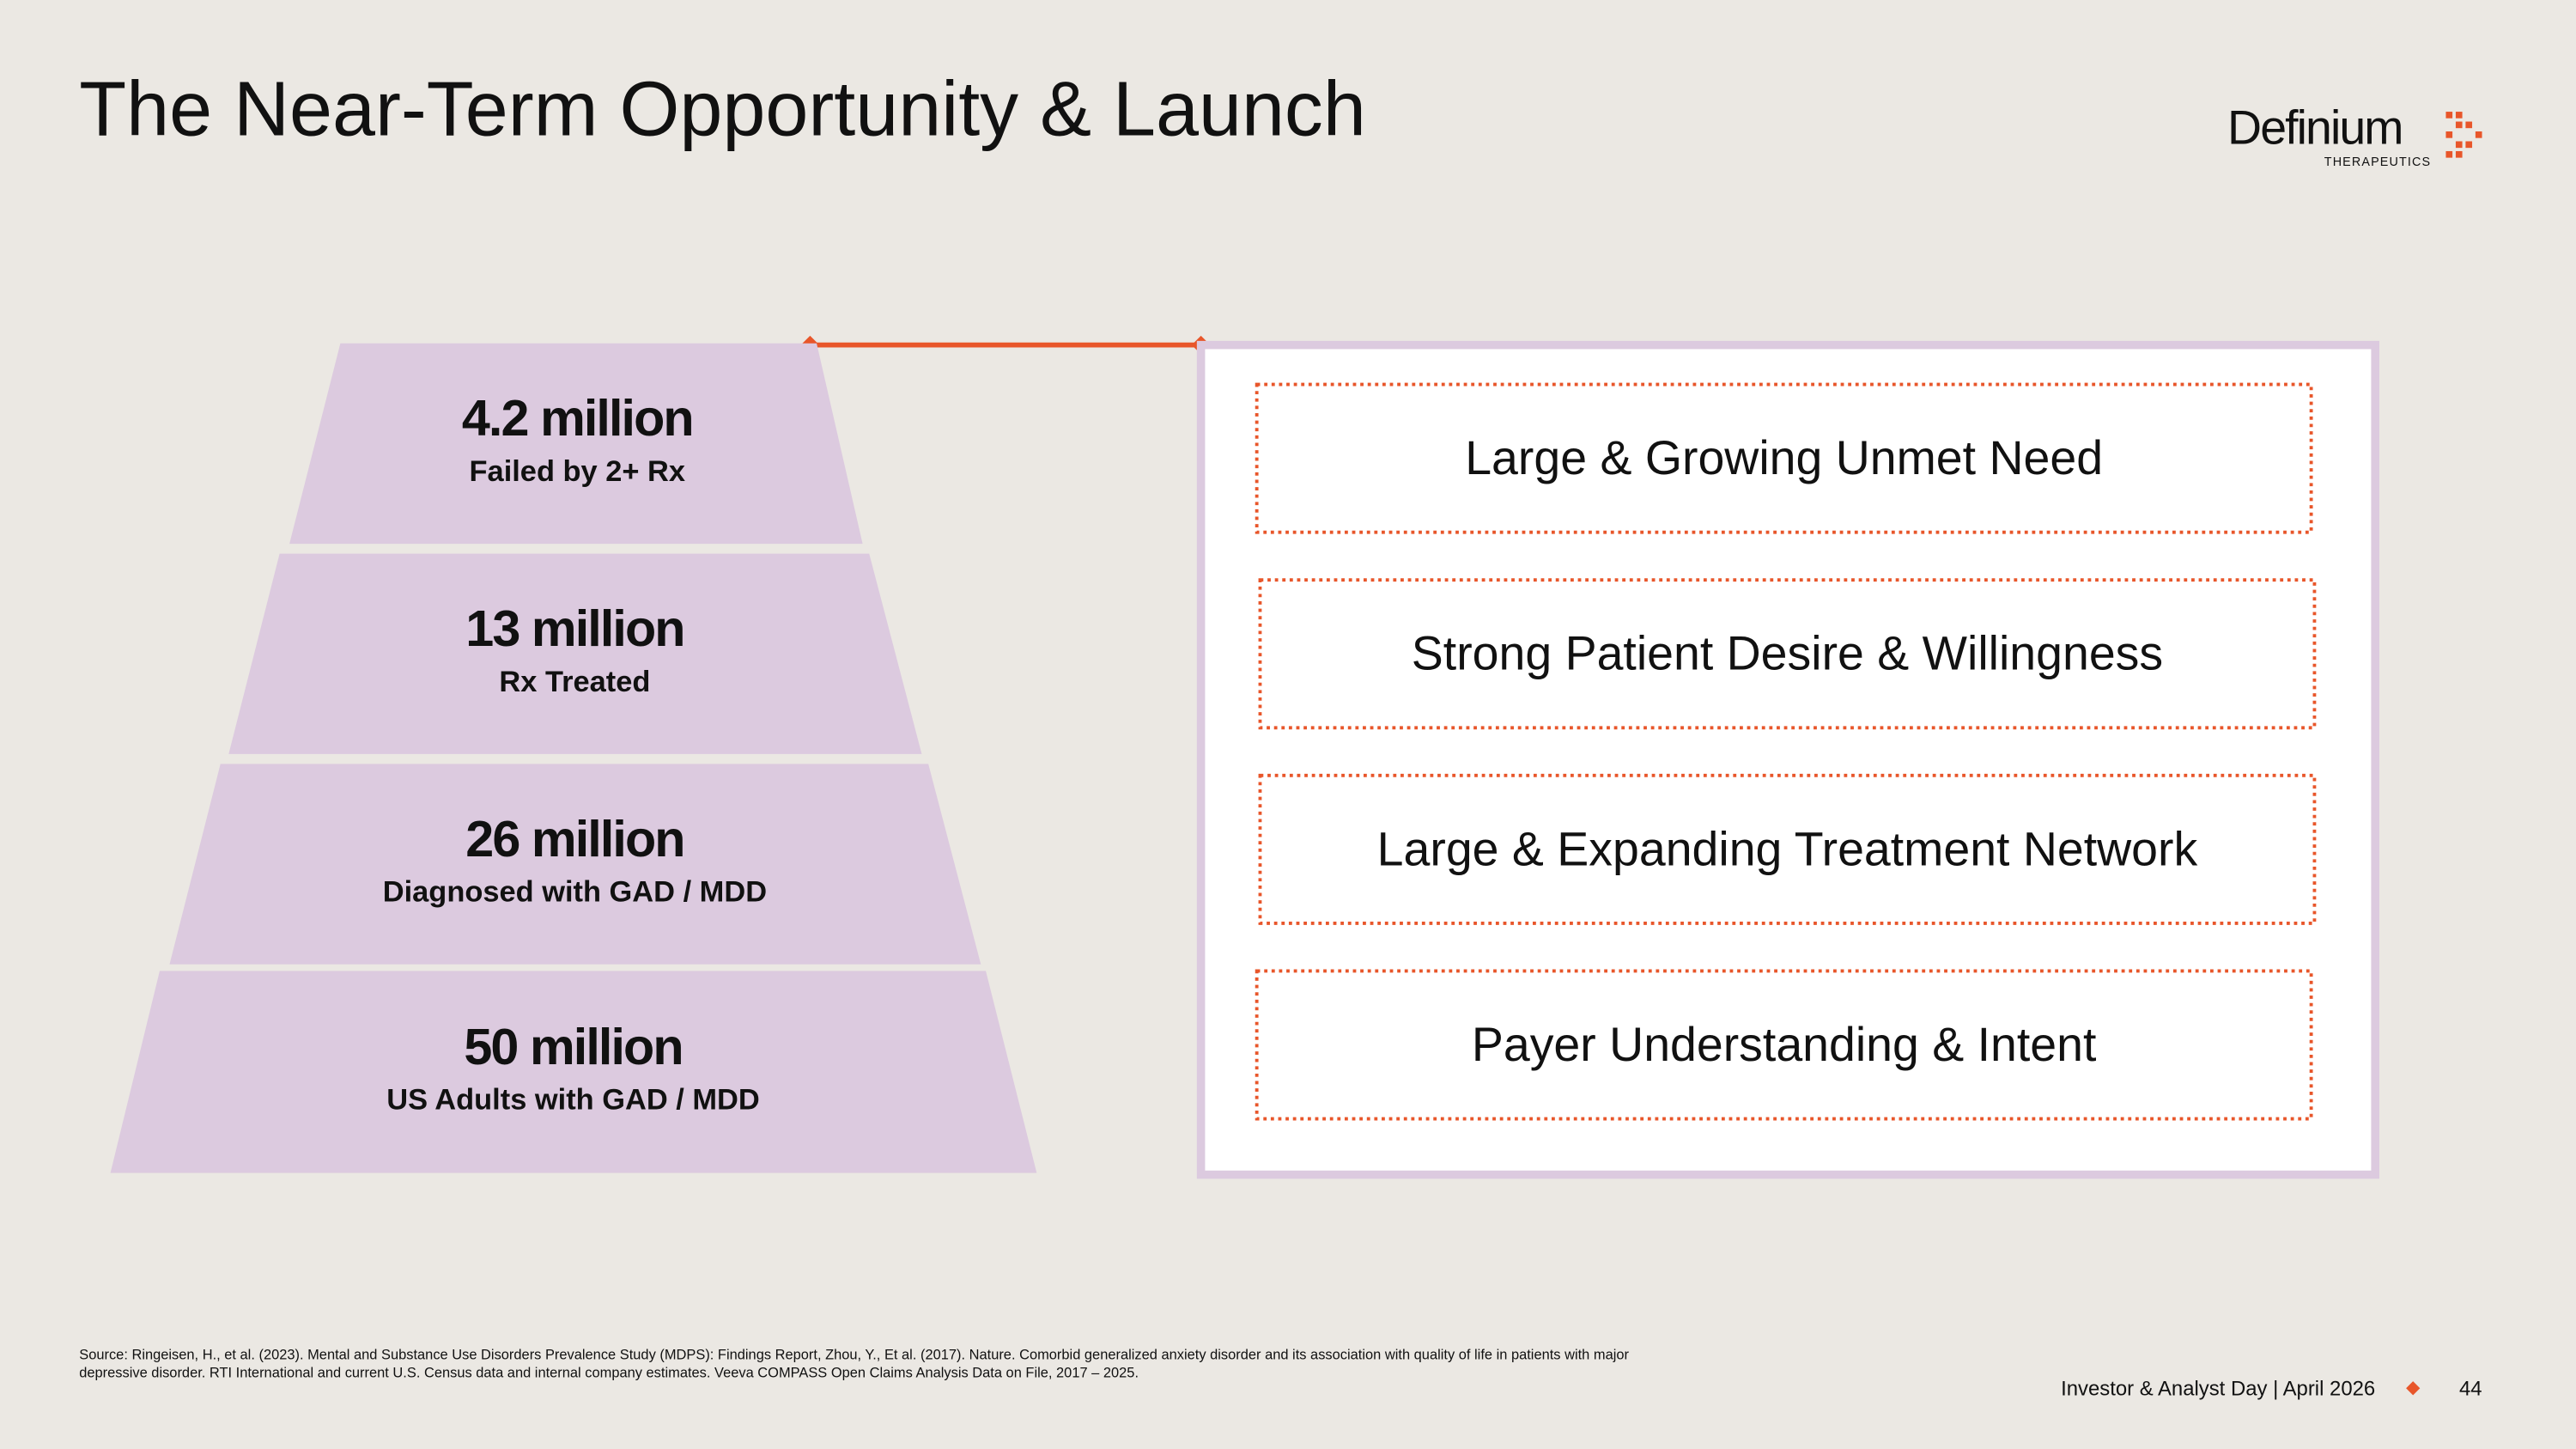 The height and width of the screenshot is (1449, 2576). What do you see at coordinates (573, 1100) in the screenshot?
I see `funnel-label: US Adults with GAD / MDD` at bounding box center [573, 1100].